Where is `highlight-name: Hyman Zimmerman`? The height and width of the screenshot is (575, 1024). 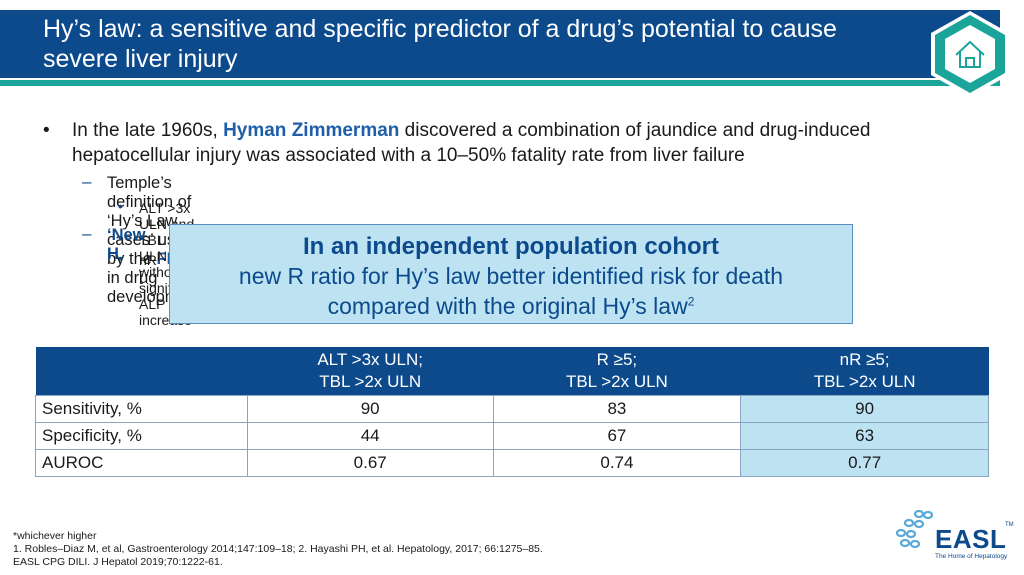 highlight-name: Hyman Zimmerman is located at coordinates (311, 130).